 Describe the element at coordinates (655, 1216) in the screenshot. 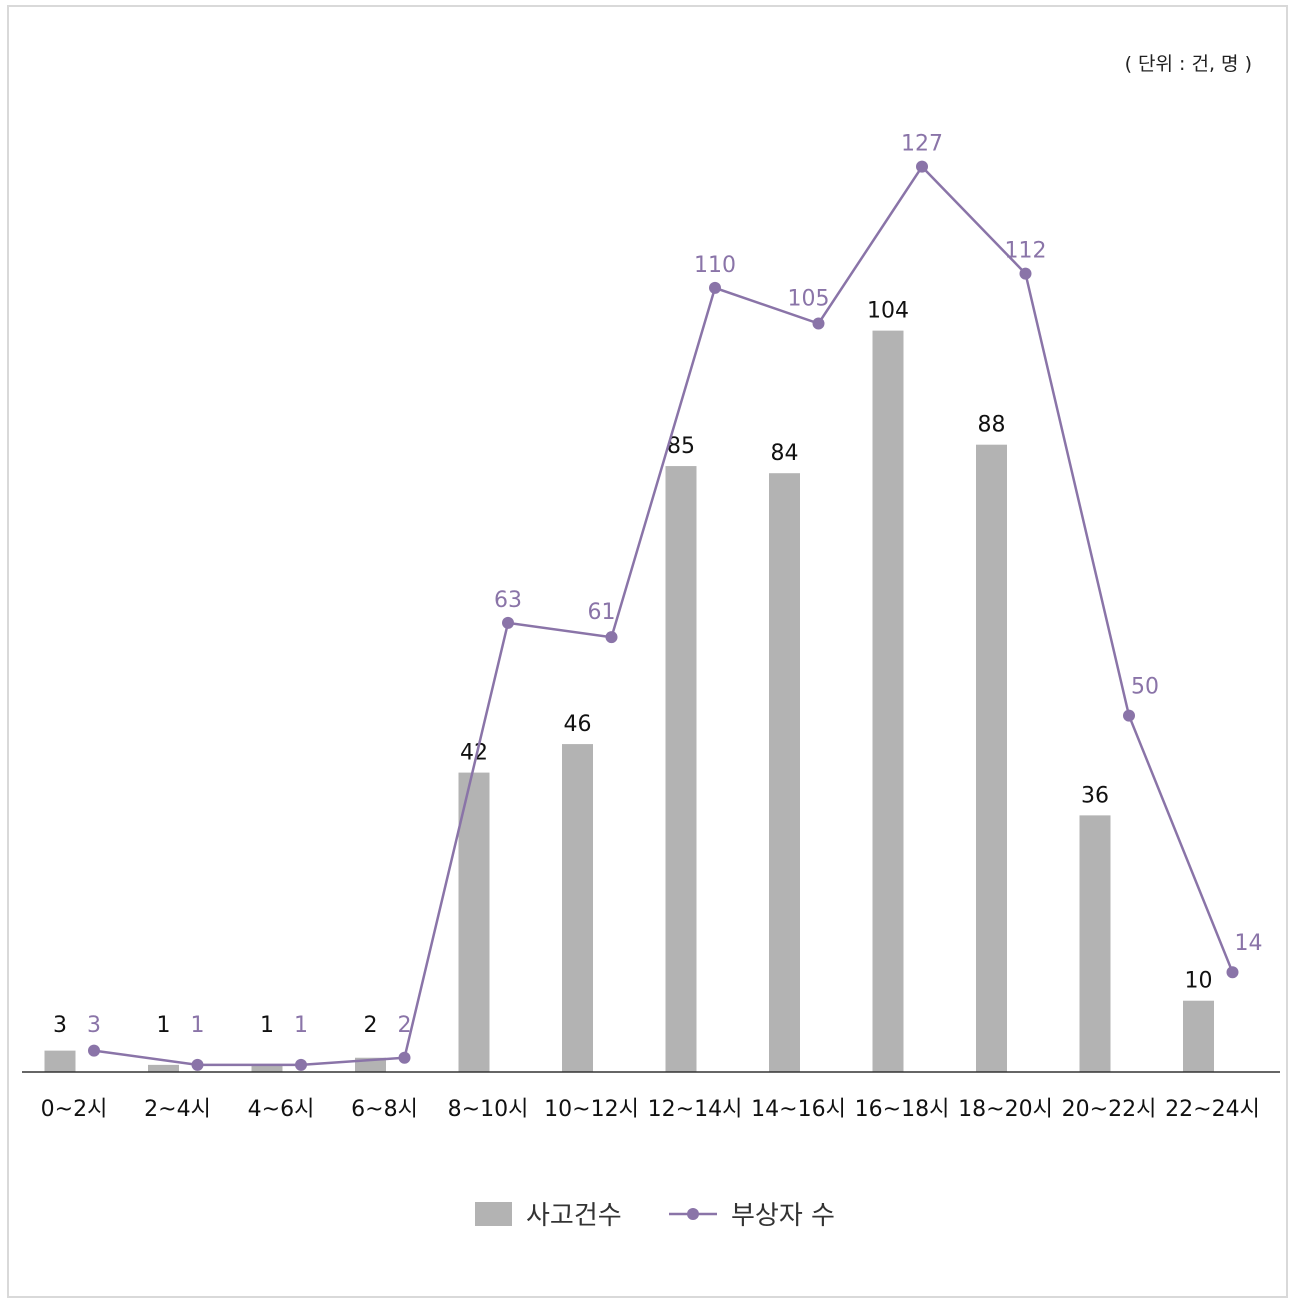

I see `legend: 사고건수 부상자 수` at that location.